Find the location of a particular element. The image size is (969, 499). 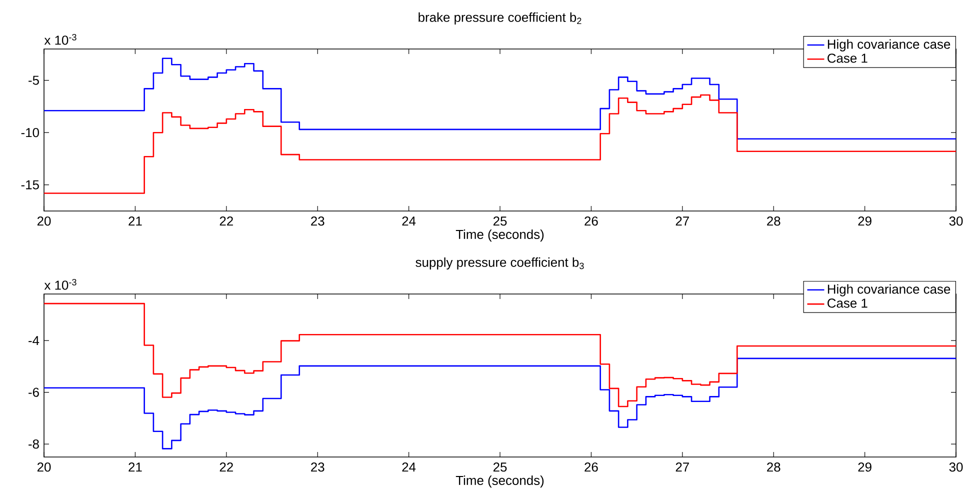

chart-title: supply pressure coefficient b$_{3}$ is located at coordinates (500, 263).